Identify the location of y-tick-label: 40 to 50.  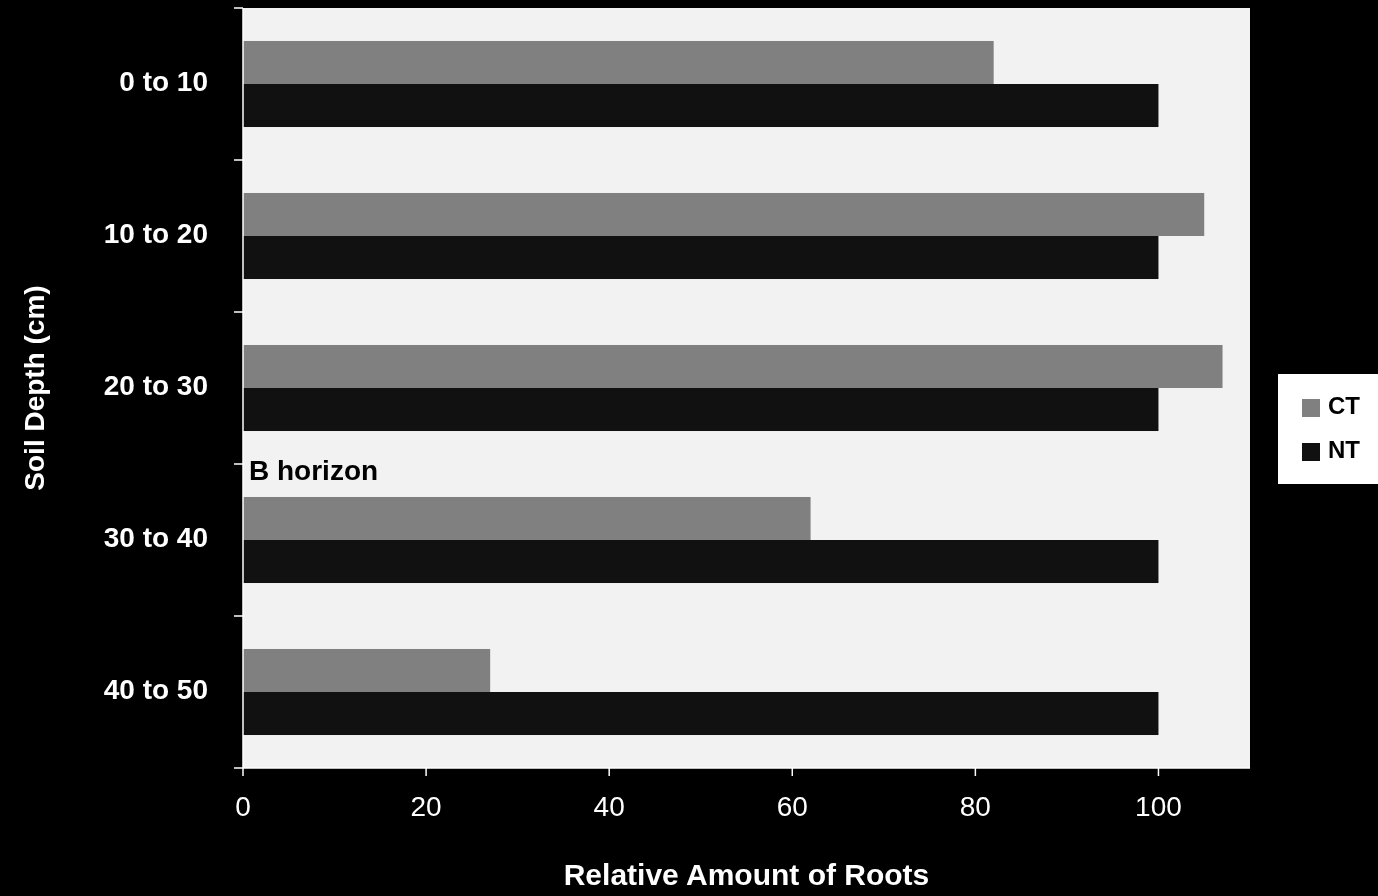
(155, 690).